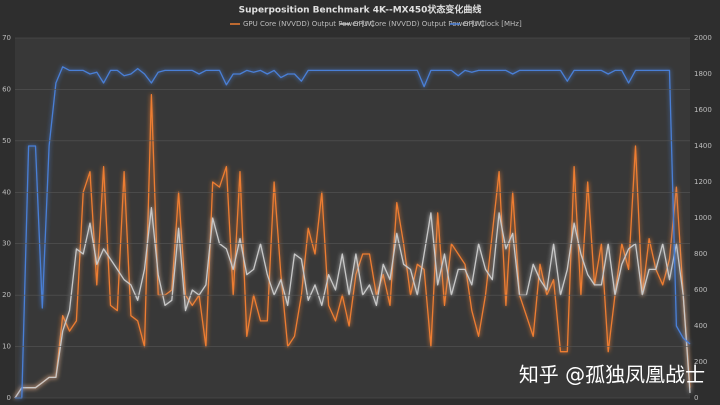 The image size is (720, 405). I want to click on watermark: 知乎 @孤独凤凰战士, so click(612, 375).